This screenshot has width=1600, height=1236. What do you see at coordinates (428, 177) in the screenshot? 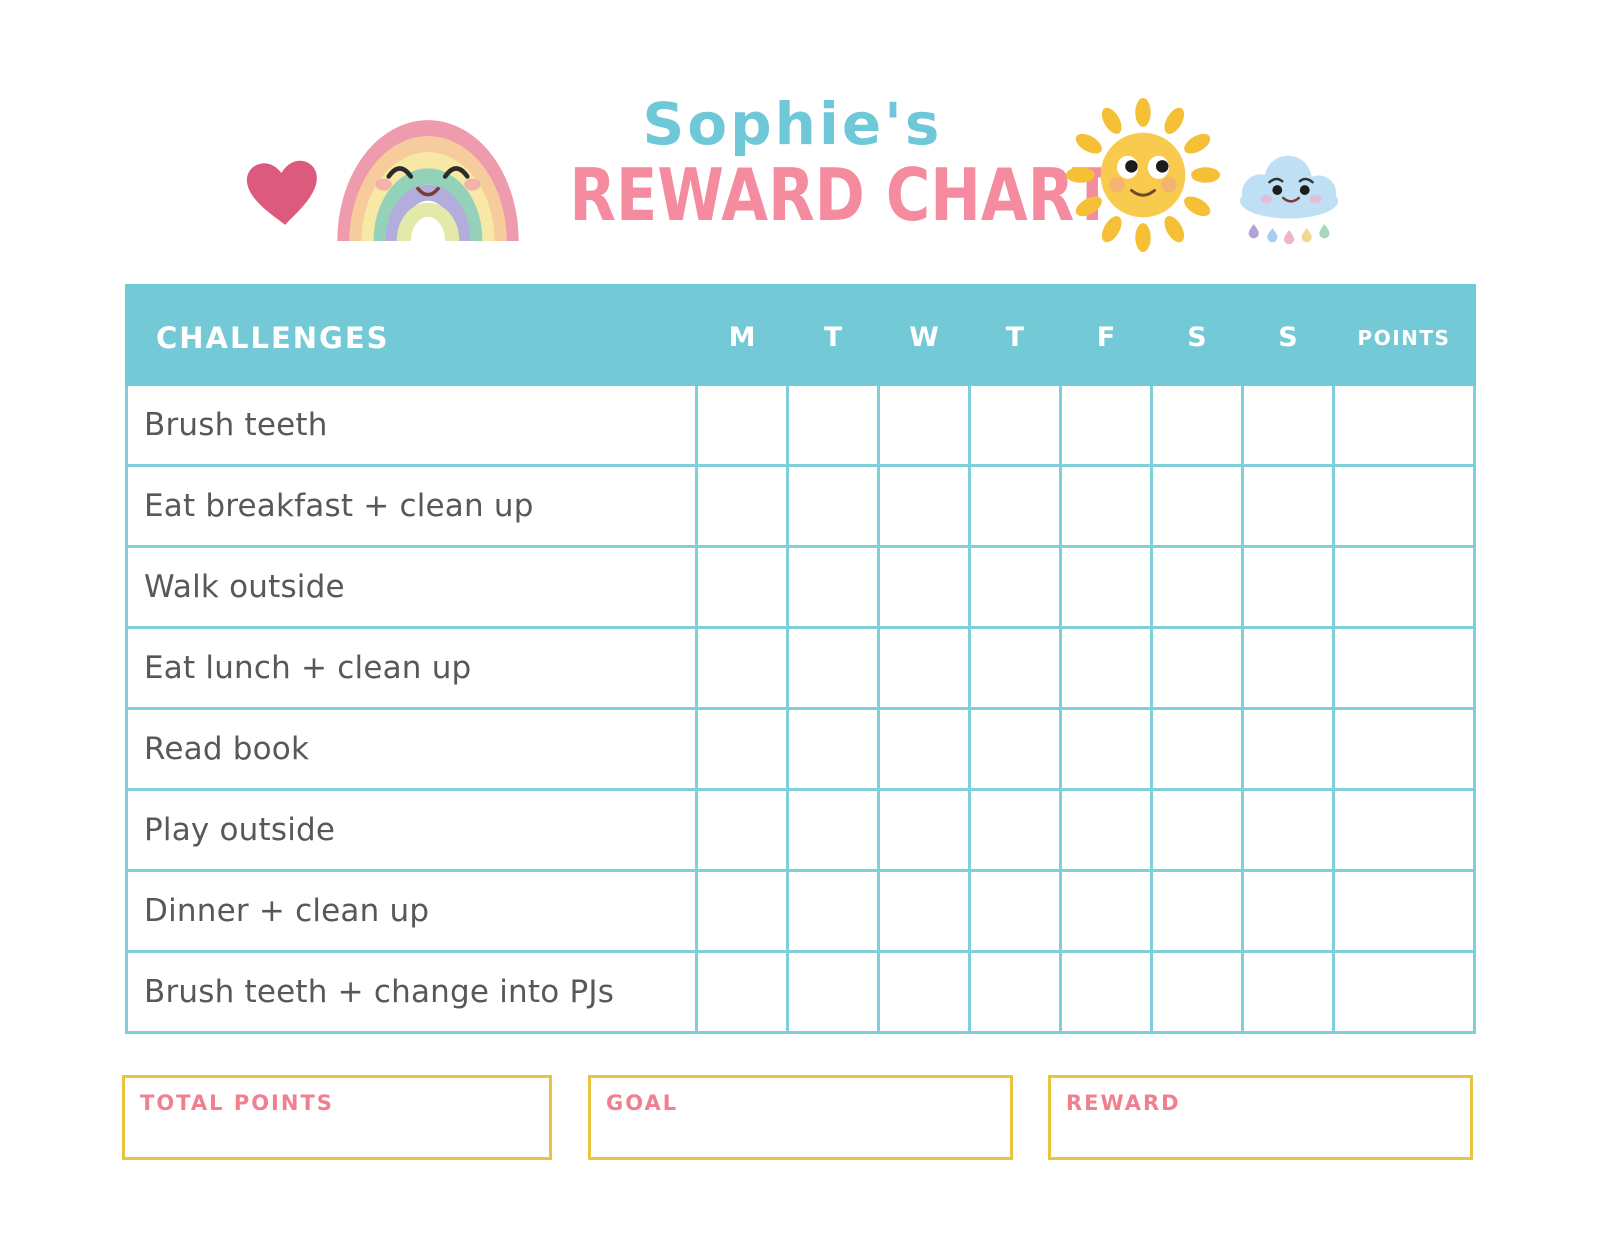
I see `rainbow-icon` at bounding box center [428, 177].